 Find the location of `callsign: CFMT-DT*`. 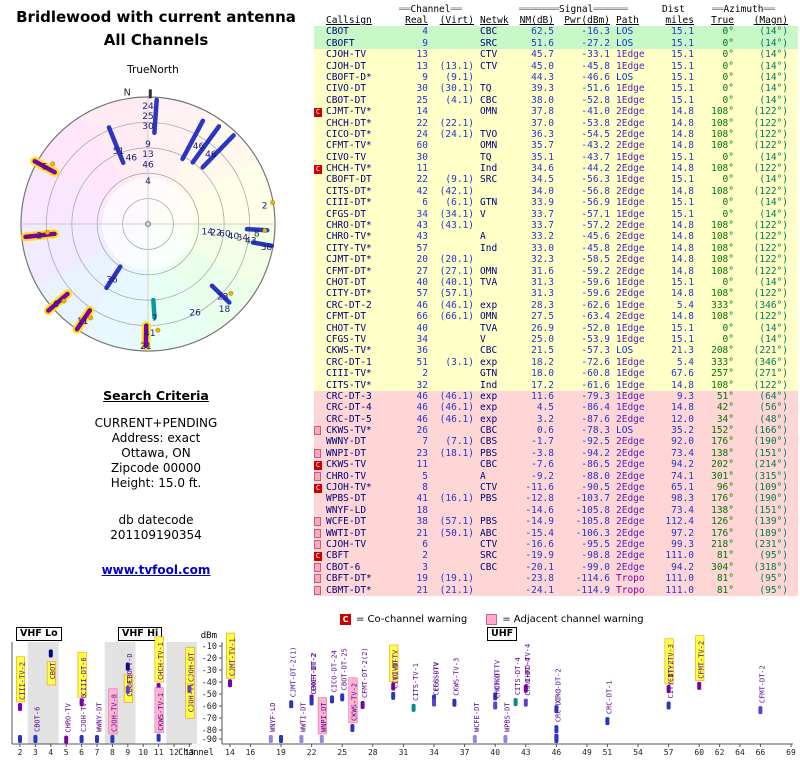

callsign: CFMT-DT* is located at coordinates (349, 271).